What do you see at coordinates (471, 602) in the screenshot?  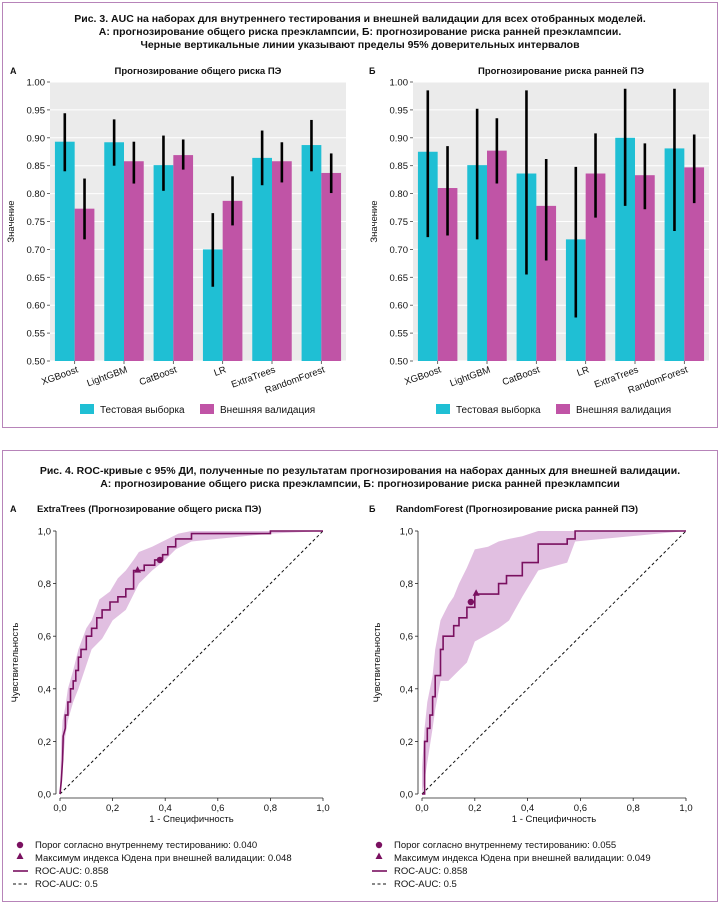 I see `threshold-point` at bounding box center [471, 602].